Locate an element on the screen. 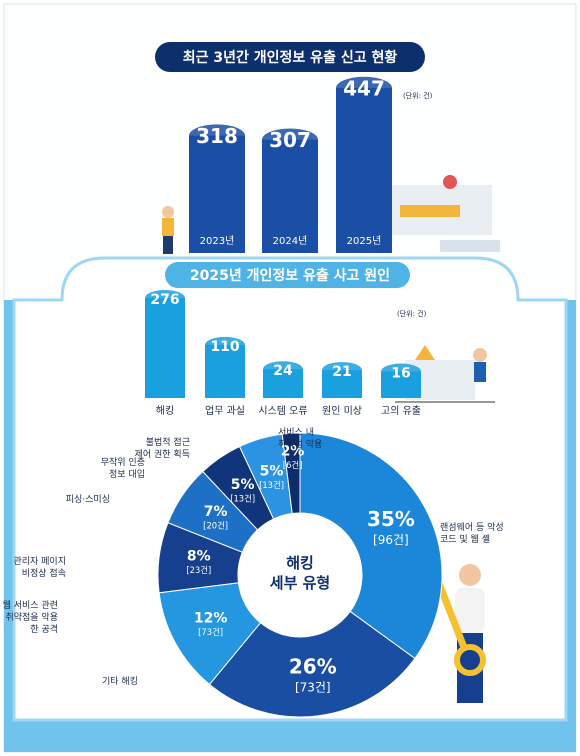 This screenshot has height=756, width=580. value-label: 276 is located at coordinates (164, 300).